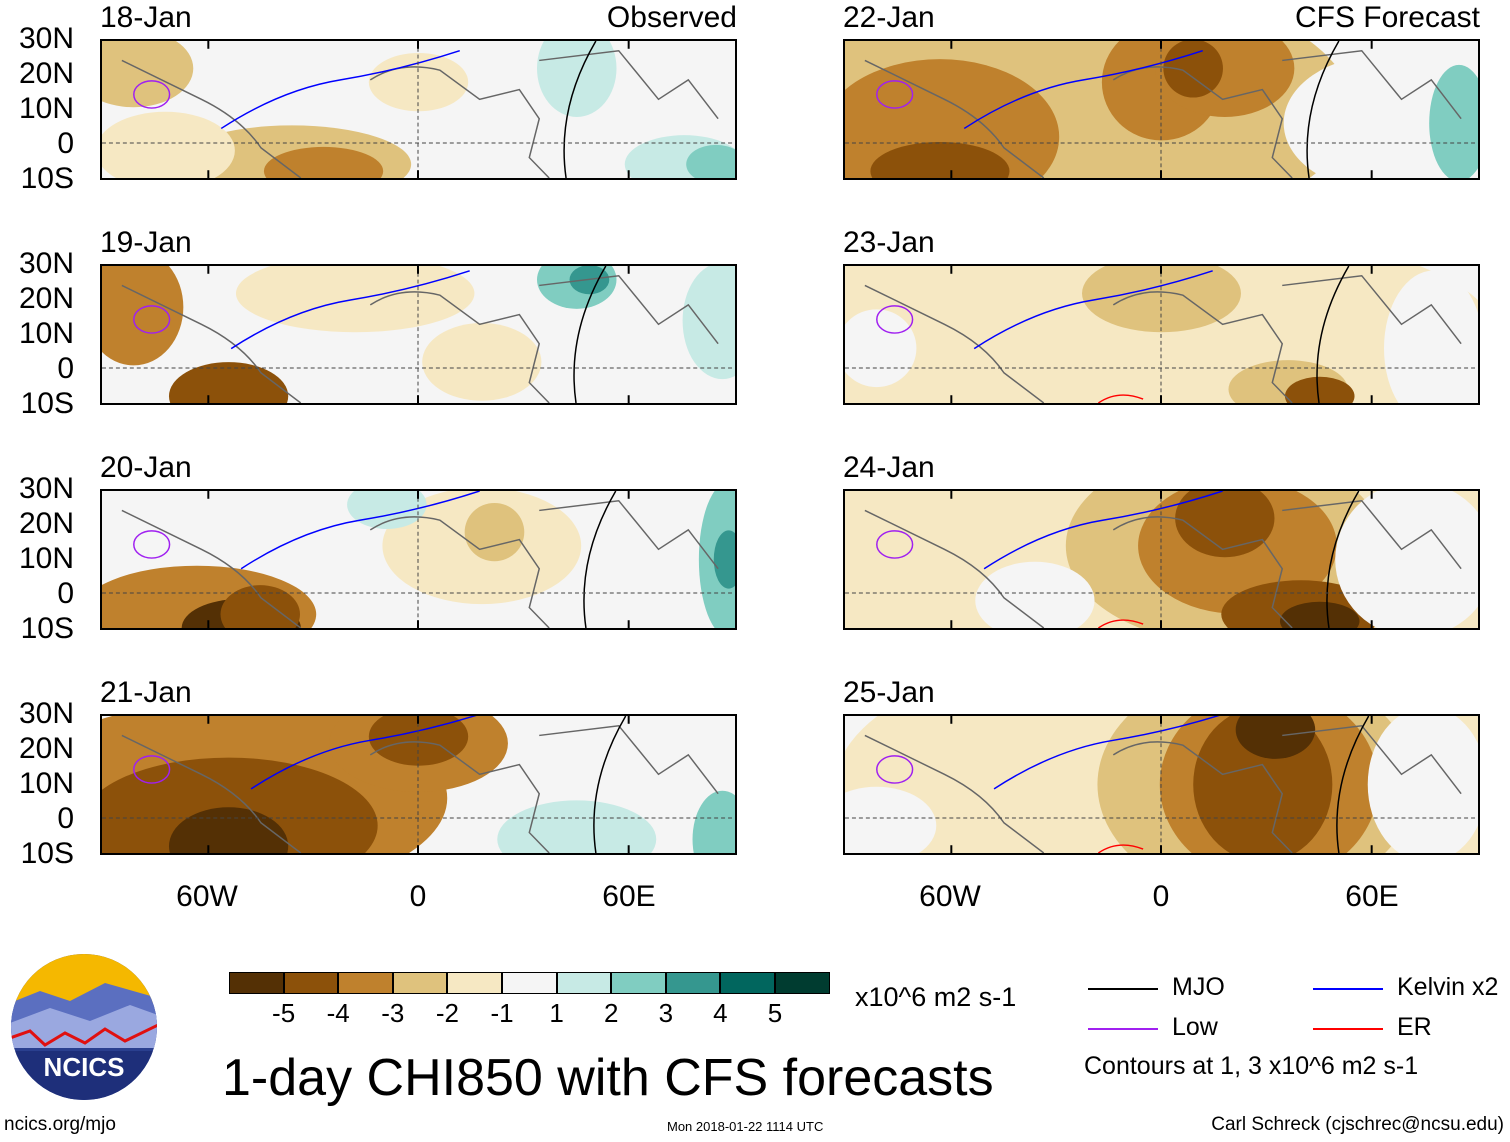 The width and height of the screenshot is (1510, 1142). What do you see at coordinates (556, 1013) in the screenshot?
I see `colorbar-tick-label: 1` at bounding box center [556, 1013].